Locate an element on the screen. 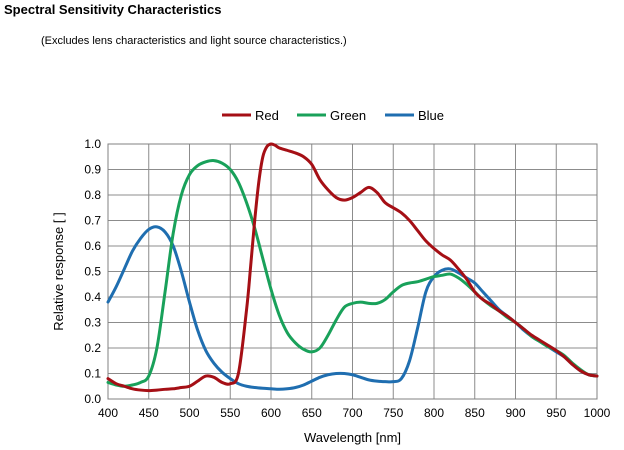 The image size is (624, 450). y-tick-label: 0.4 is located at coordinates (92, 297).